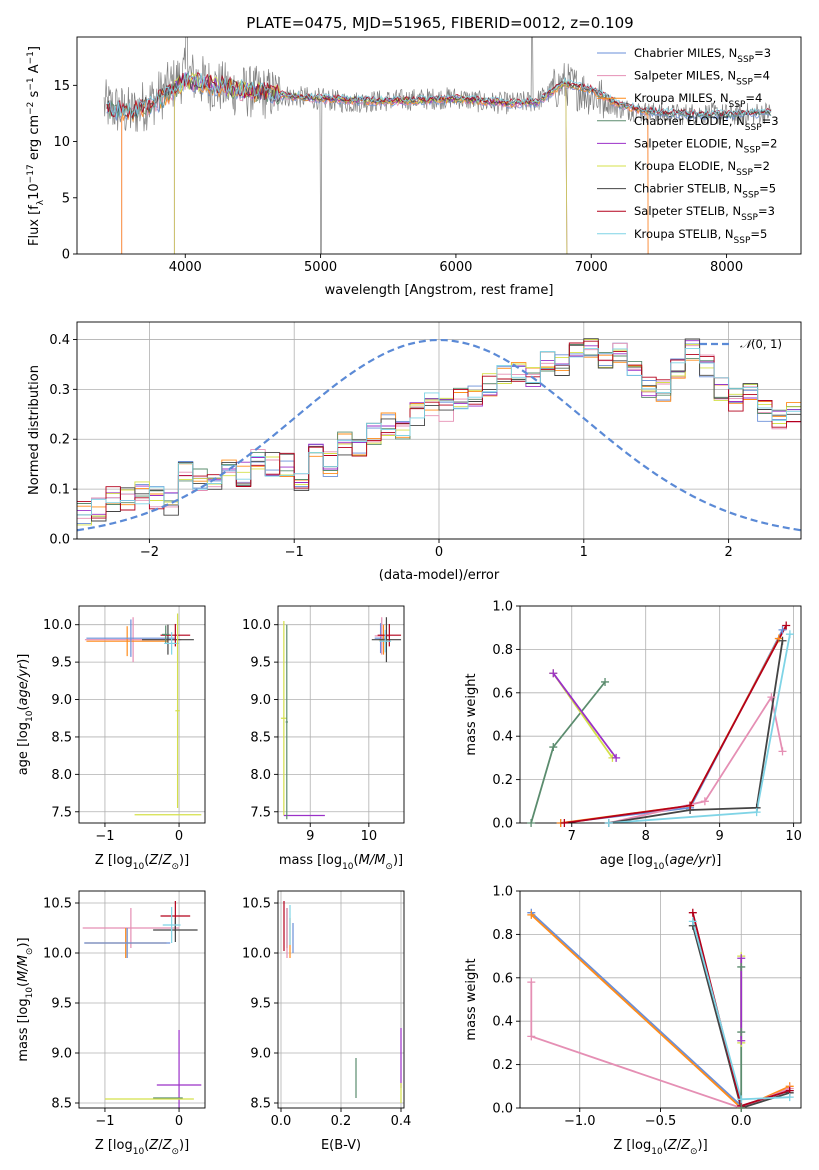 This screenshot has width=819, height=1170. I want to click on legend-entry: Salpeter ELODIE, NSSP=2, so click(705, 145).